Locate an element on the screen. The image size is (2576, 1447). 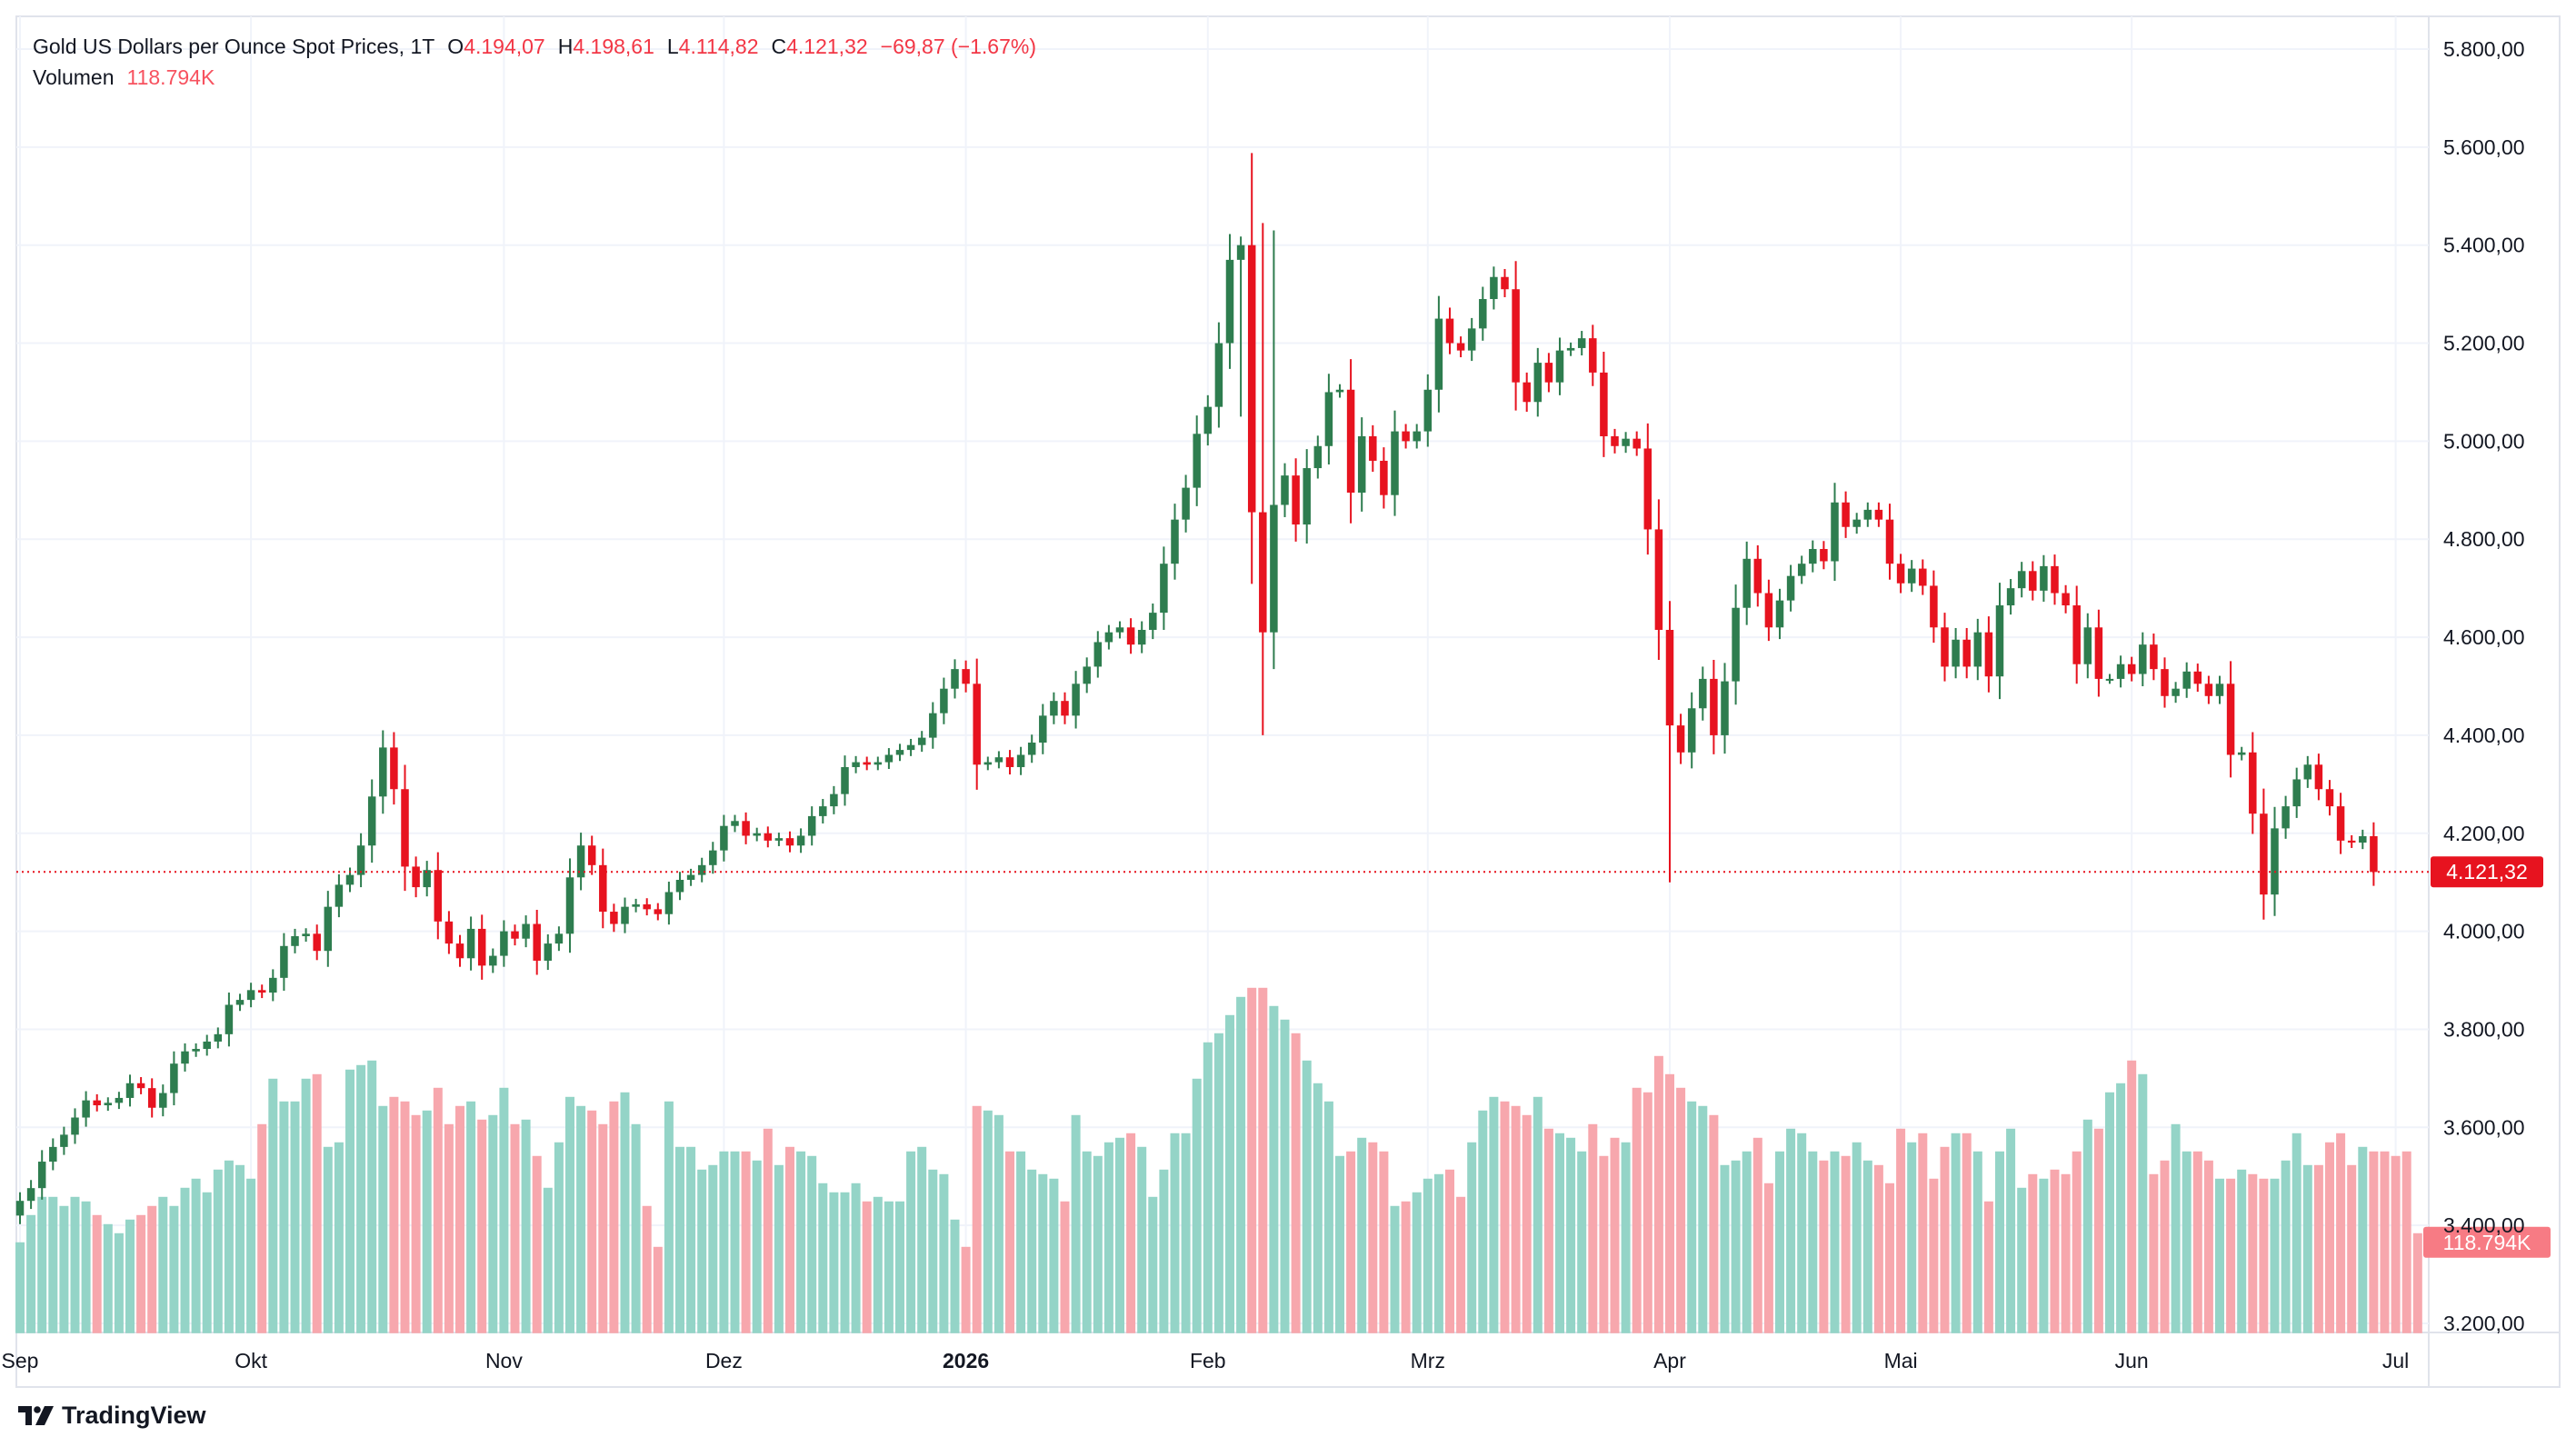
tradingview-logo-icon is located at coordinates (36, 1415).